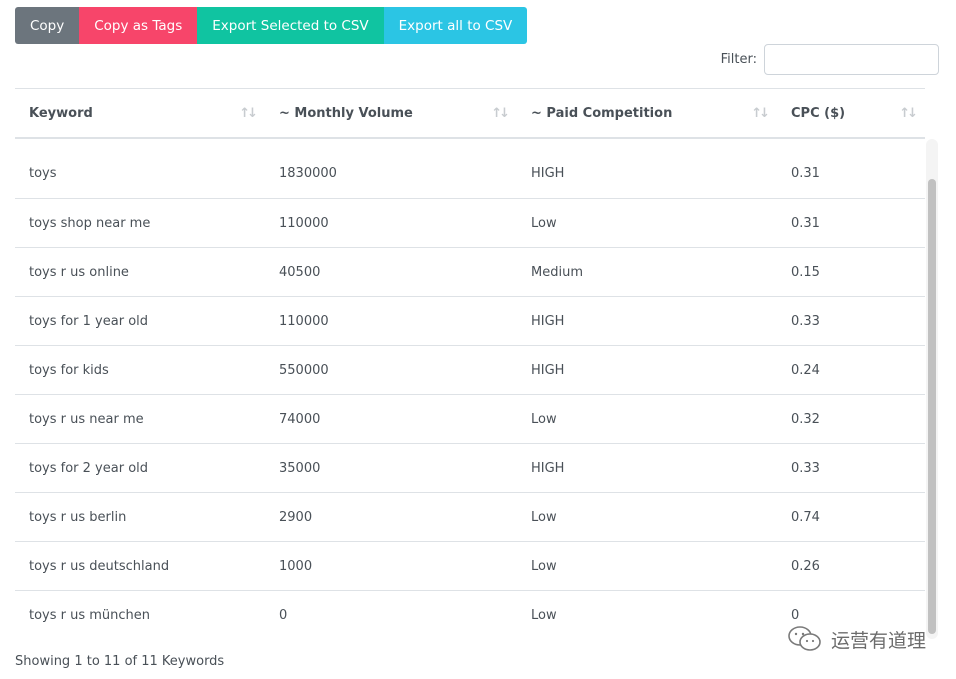  What do you see at coordinates (738, 59) in the screenshot?
I see `filter-label: Filter:` at bounding box center [738, 59].